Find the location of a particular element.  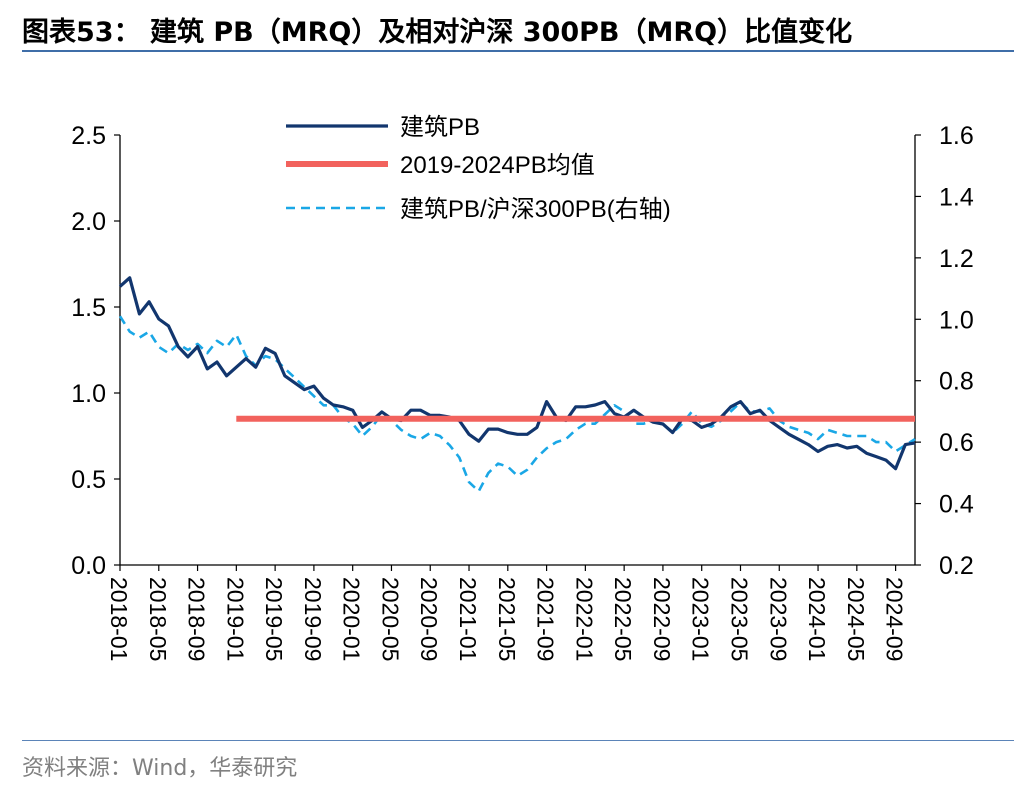

x-tick-label: 2023-05 is located at coordinates (739, 619).